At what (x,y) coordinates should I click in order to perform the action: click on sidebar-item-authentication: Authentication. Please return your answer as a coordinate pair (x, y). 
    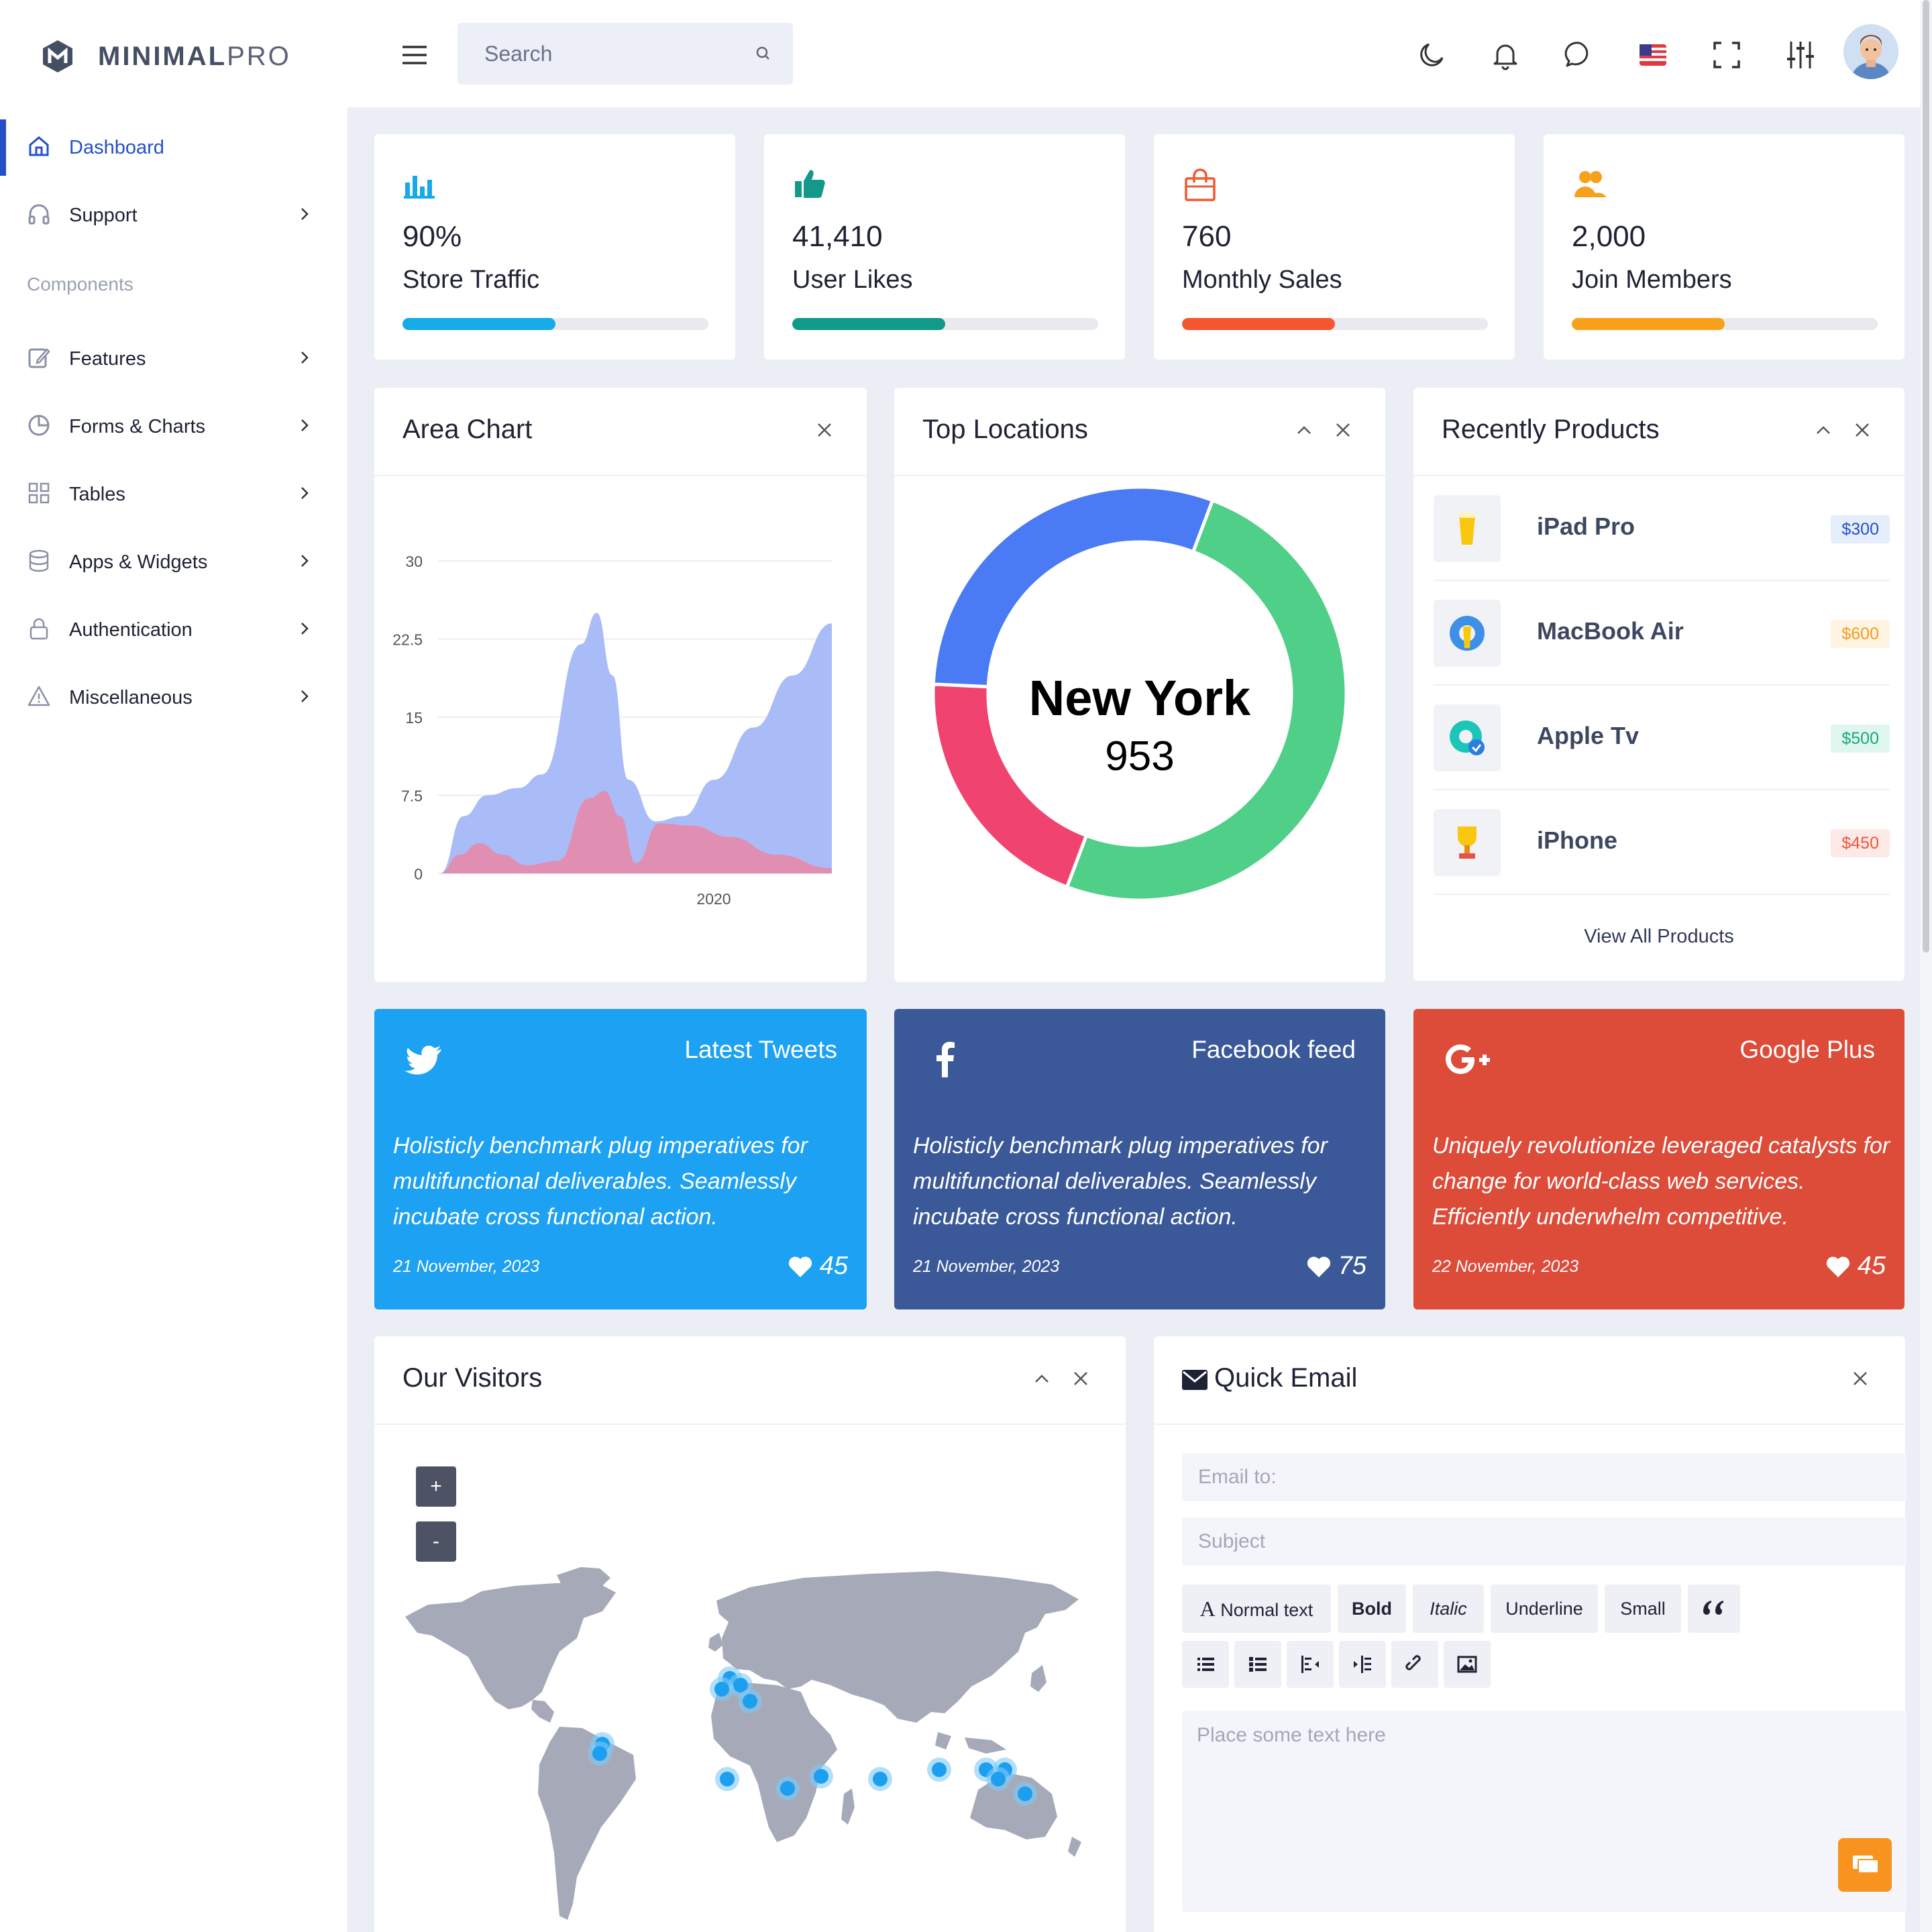
    Looking at the image, I should click on (173, 630).